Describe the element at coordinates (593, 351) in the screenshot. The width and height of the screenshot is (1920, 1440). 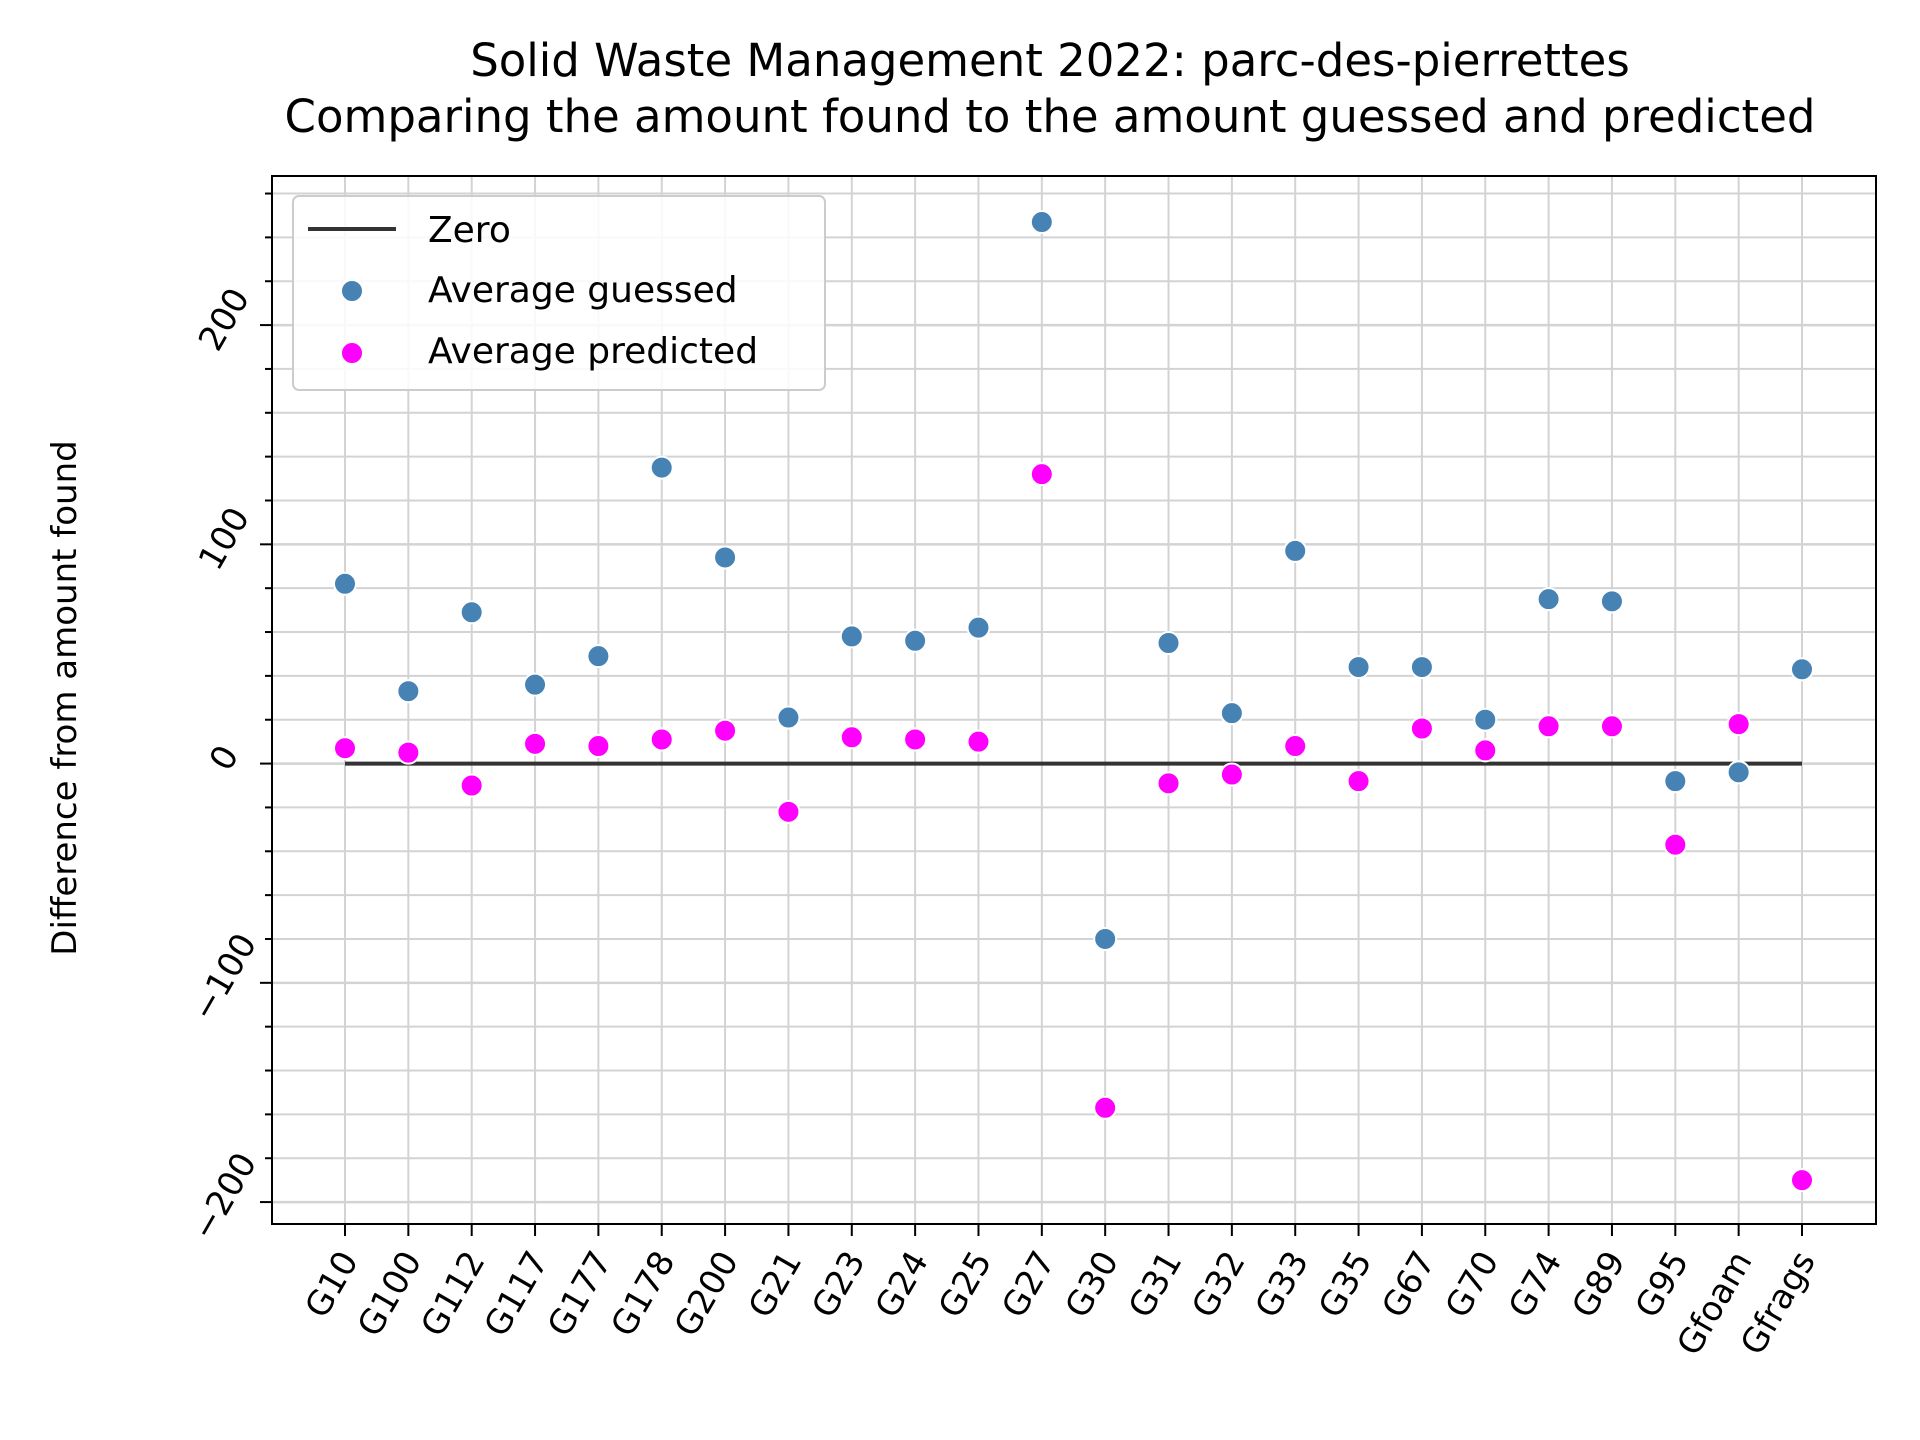
I see `legend-predicted-label: Average predicted` at that location.